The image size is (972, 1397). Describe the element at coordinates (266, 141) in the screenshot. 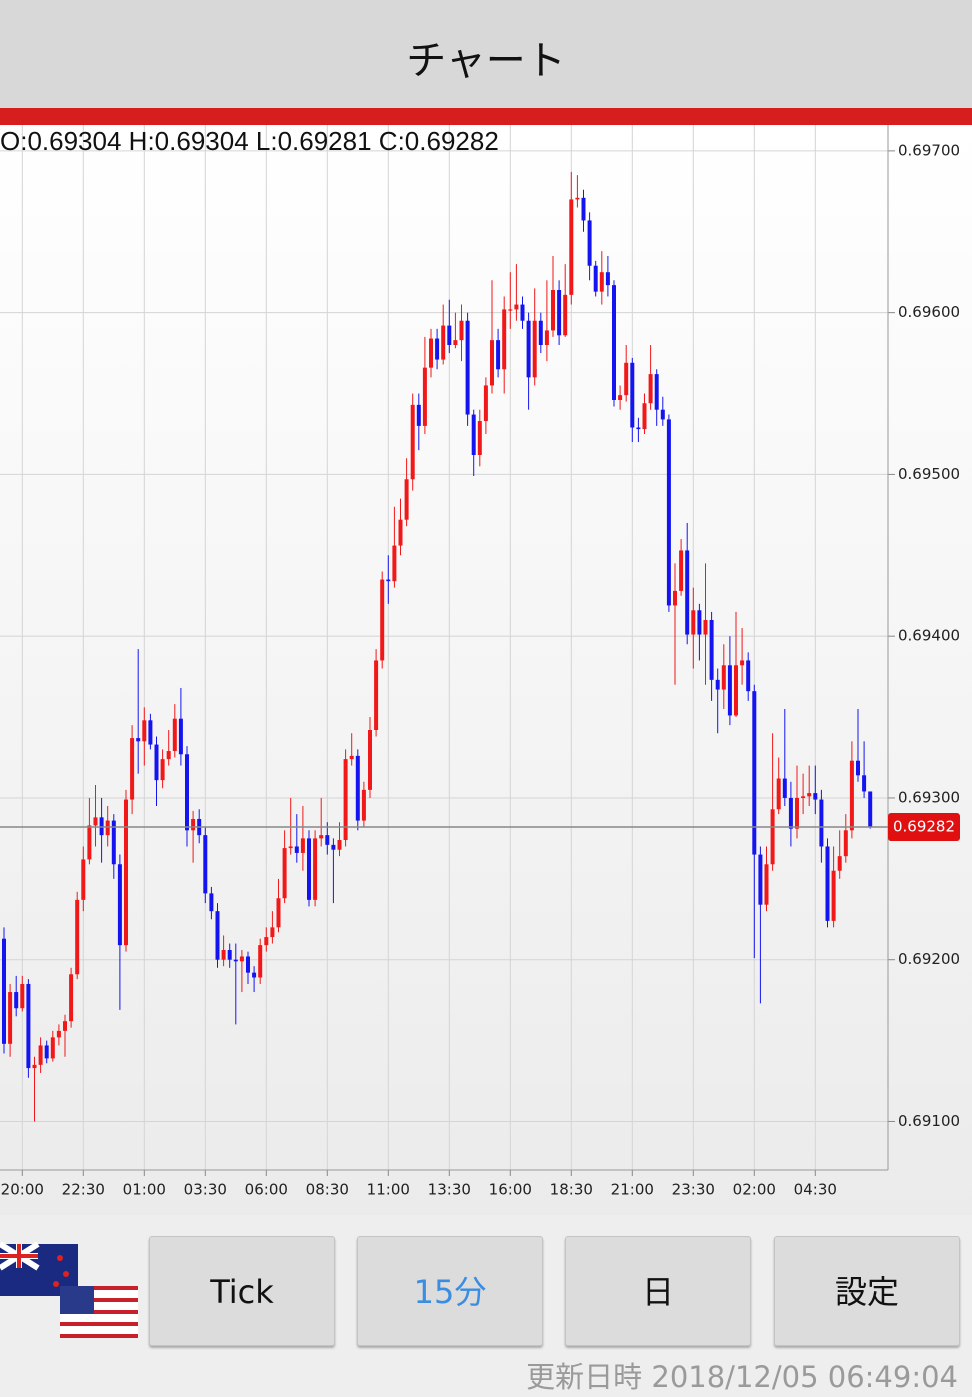

I see `ohlc-label: L:` at that location.